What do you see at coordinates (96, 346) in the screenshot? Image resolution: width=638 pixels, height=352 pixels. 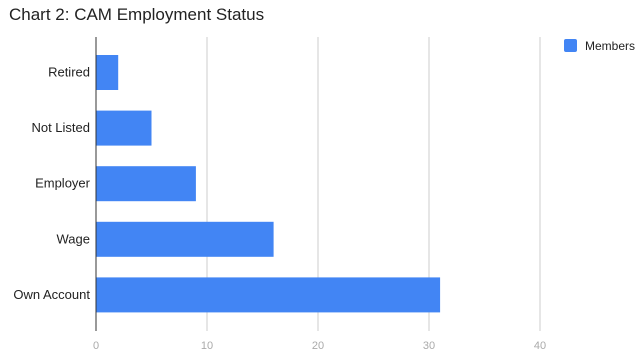 I see `x-tick-label-0: 0` at bounding box center [96, 346].